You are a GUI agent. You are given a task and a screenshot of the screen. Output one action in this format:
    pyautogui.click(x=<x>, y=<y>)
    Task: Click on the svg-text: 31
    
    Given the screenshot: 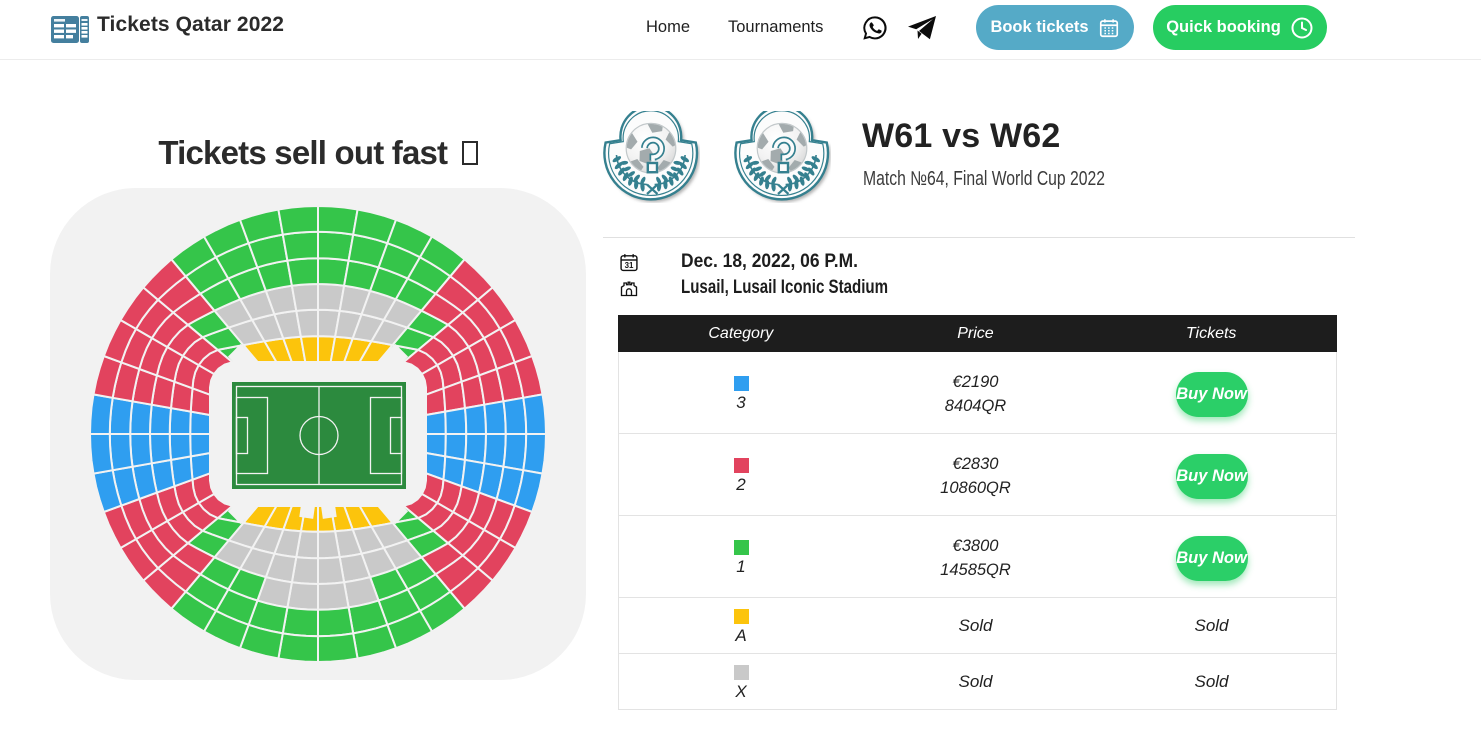 What is the action you would take?
    pyautogui.click(x=629, y=264)
    